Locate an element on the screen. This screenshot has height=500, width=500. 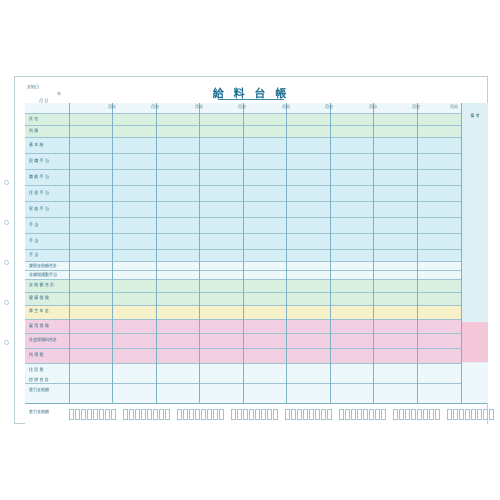
row-label: 氏 名 is located at coordinates (34, 118).